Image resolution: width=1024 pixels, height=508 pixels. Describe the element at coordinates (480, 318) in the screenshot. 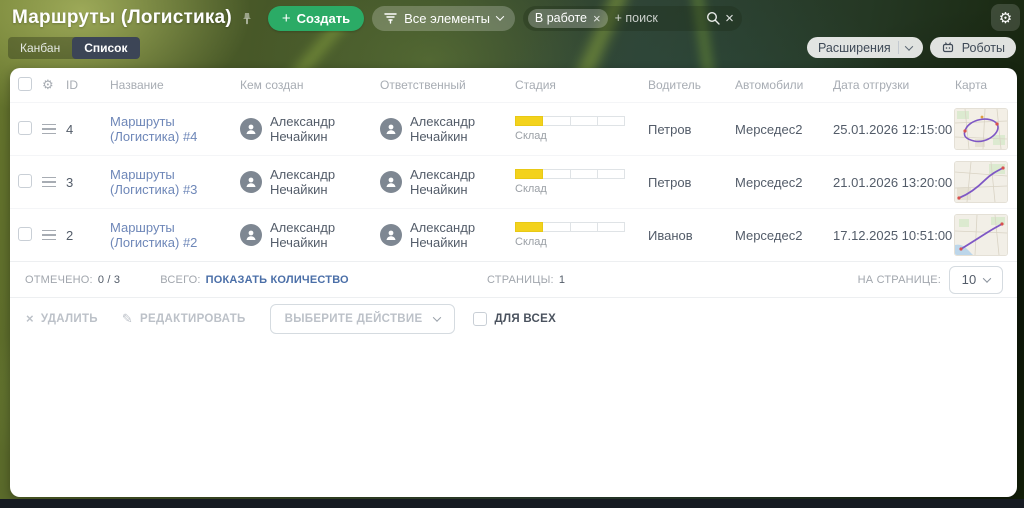

I see `for-all-checkbox` at that location.